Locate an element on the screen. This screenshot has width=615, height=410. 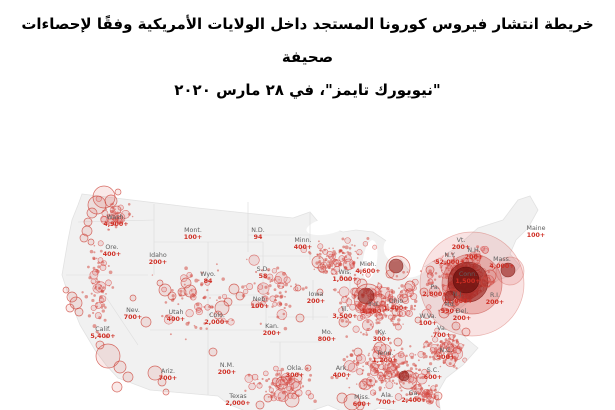
state-label-minn: Minn. 400+ is located at coordinates (303, 244).